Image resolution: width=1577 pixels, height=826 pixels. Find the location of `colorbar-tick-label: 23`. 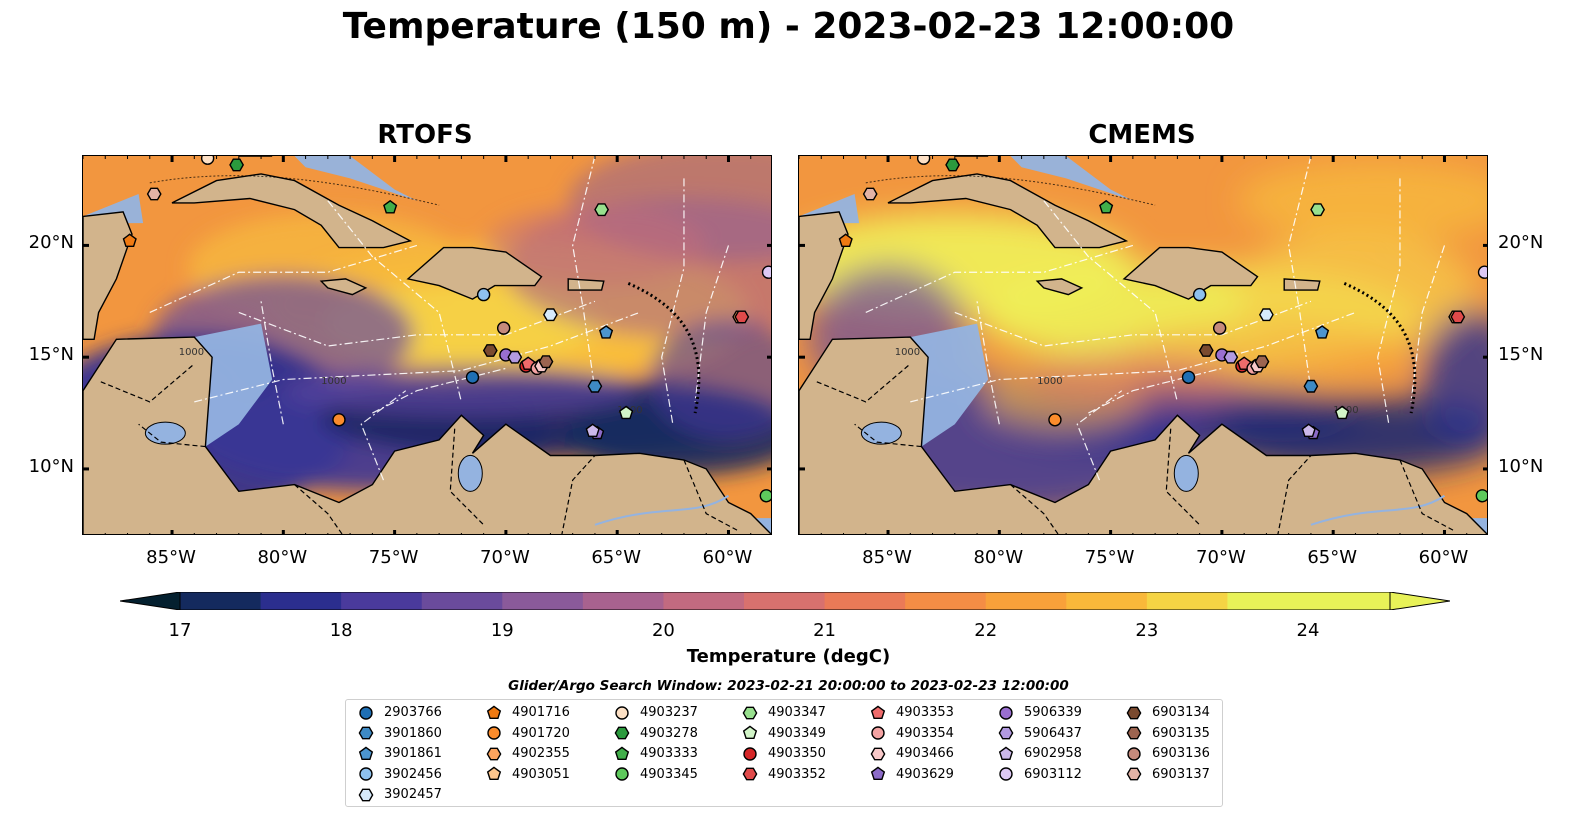

colorbar-tick-label: 23 is located at coordinates (1147, 630).